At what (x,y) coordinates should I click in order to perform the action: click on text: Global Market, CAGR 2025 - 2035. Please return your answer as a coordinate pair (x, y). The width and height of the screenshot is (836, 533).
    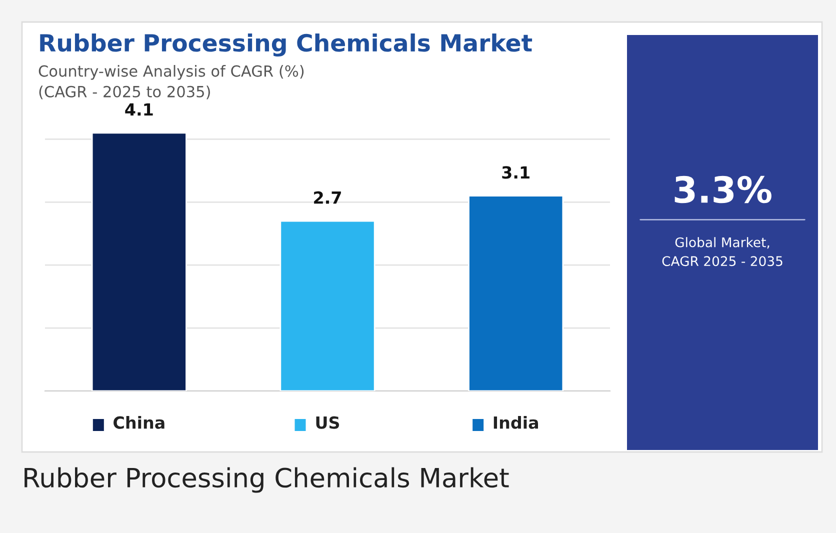
    Looking at the image, I should click on (722, 251).